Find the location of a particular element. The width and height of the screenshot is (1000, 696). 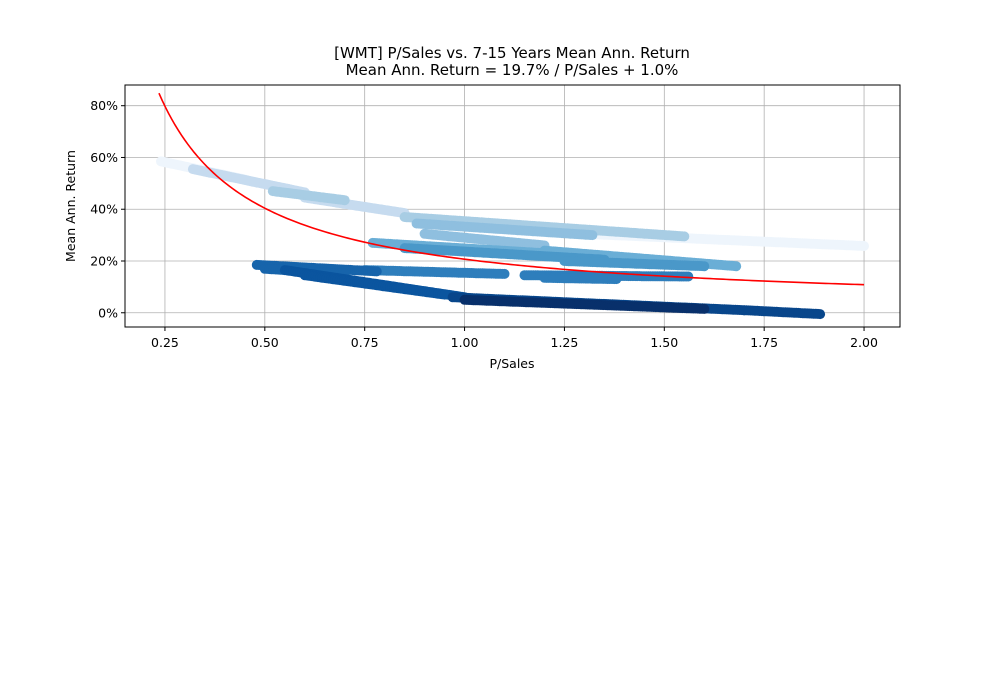

y-ticks: 0% 20% 40% 60% 80% is located at coordinates (107, 209).